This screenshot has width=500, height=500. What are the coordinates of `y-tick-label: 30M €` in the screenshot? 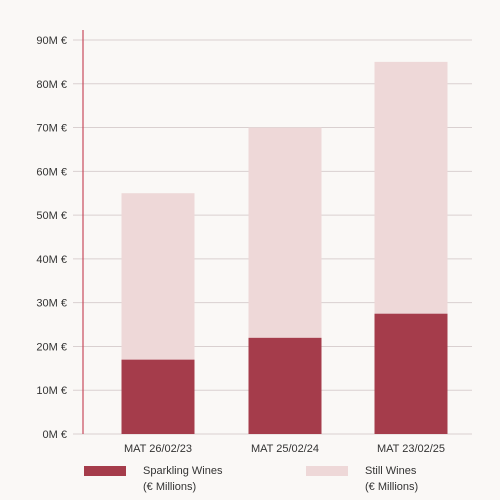 It's located at (51, 304).